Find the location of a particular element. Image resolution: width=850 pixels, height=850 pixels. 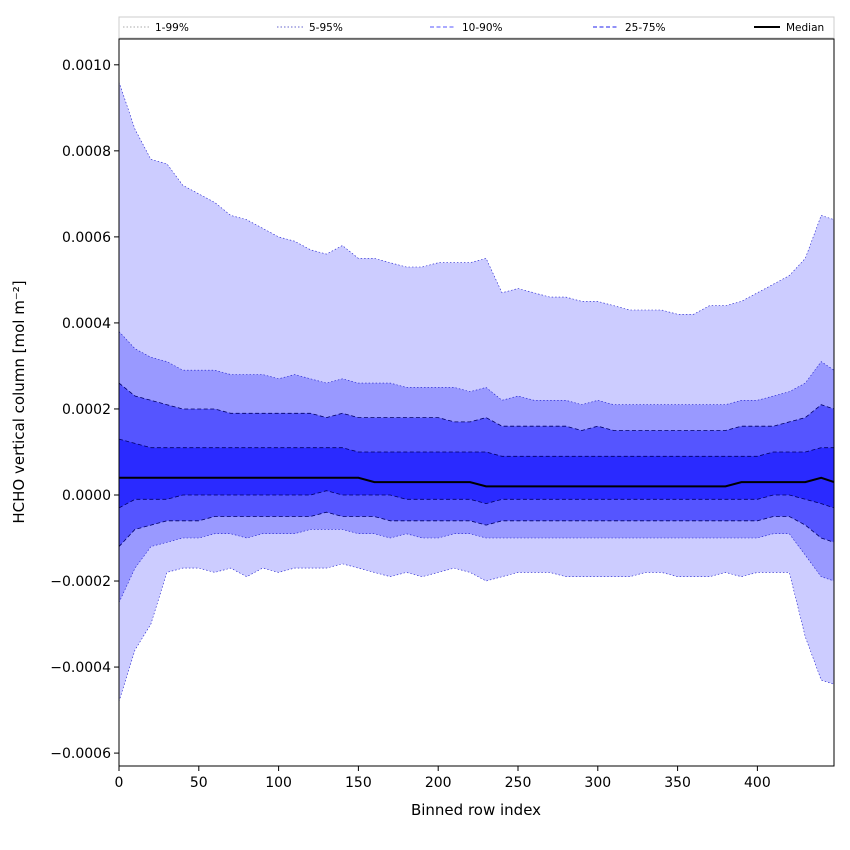

y-tick-label: 0.0002 is located at coordinates (86, 410).